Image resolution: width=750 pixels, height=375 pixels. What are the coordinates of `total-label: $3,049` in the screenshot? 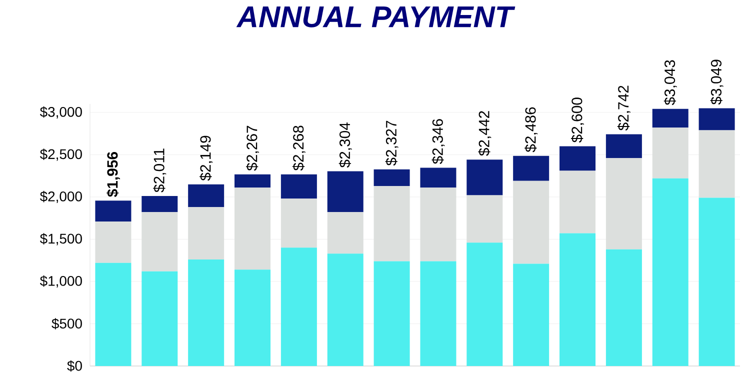 It's located at (717, 82).